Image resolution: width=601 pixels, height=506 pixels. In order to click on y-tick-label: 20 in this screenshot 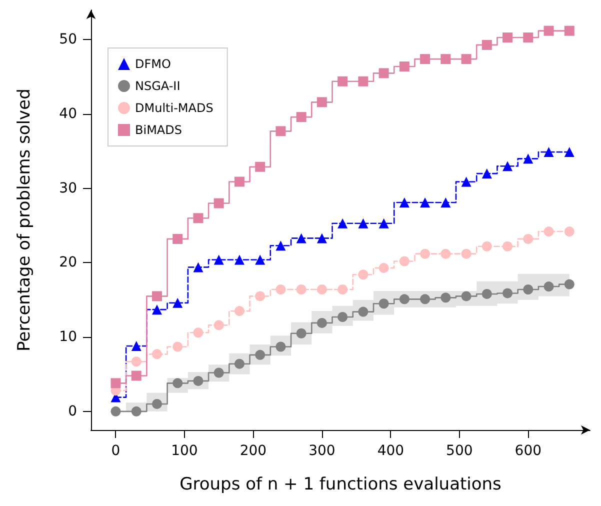, I will do `click(68, 262)`.